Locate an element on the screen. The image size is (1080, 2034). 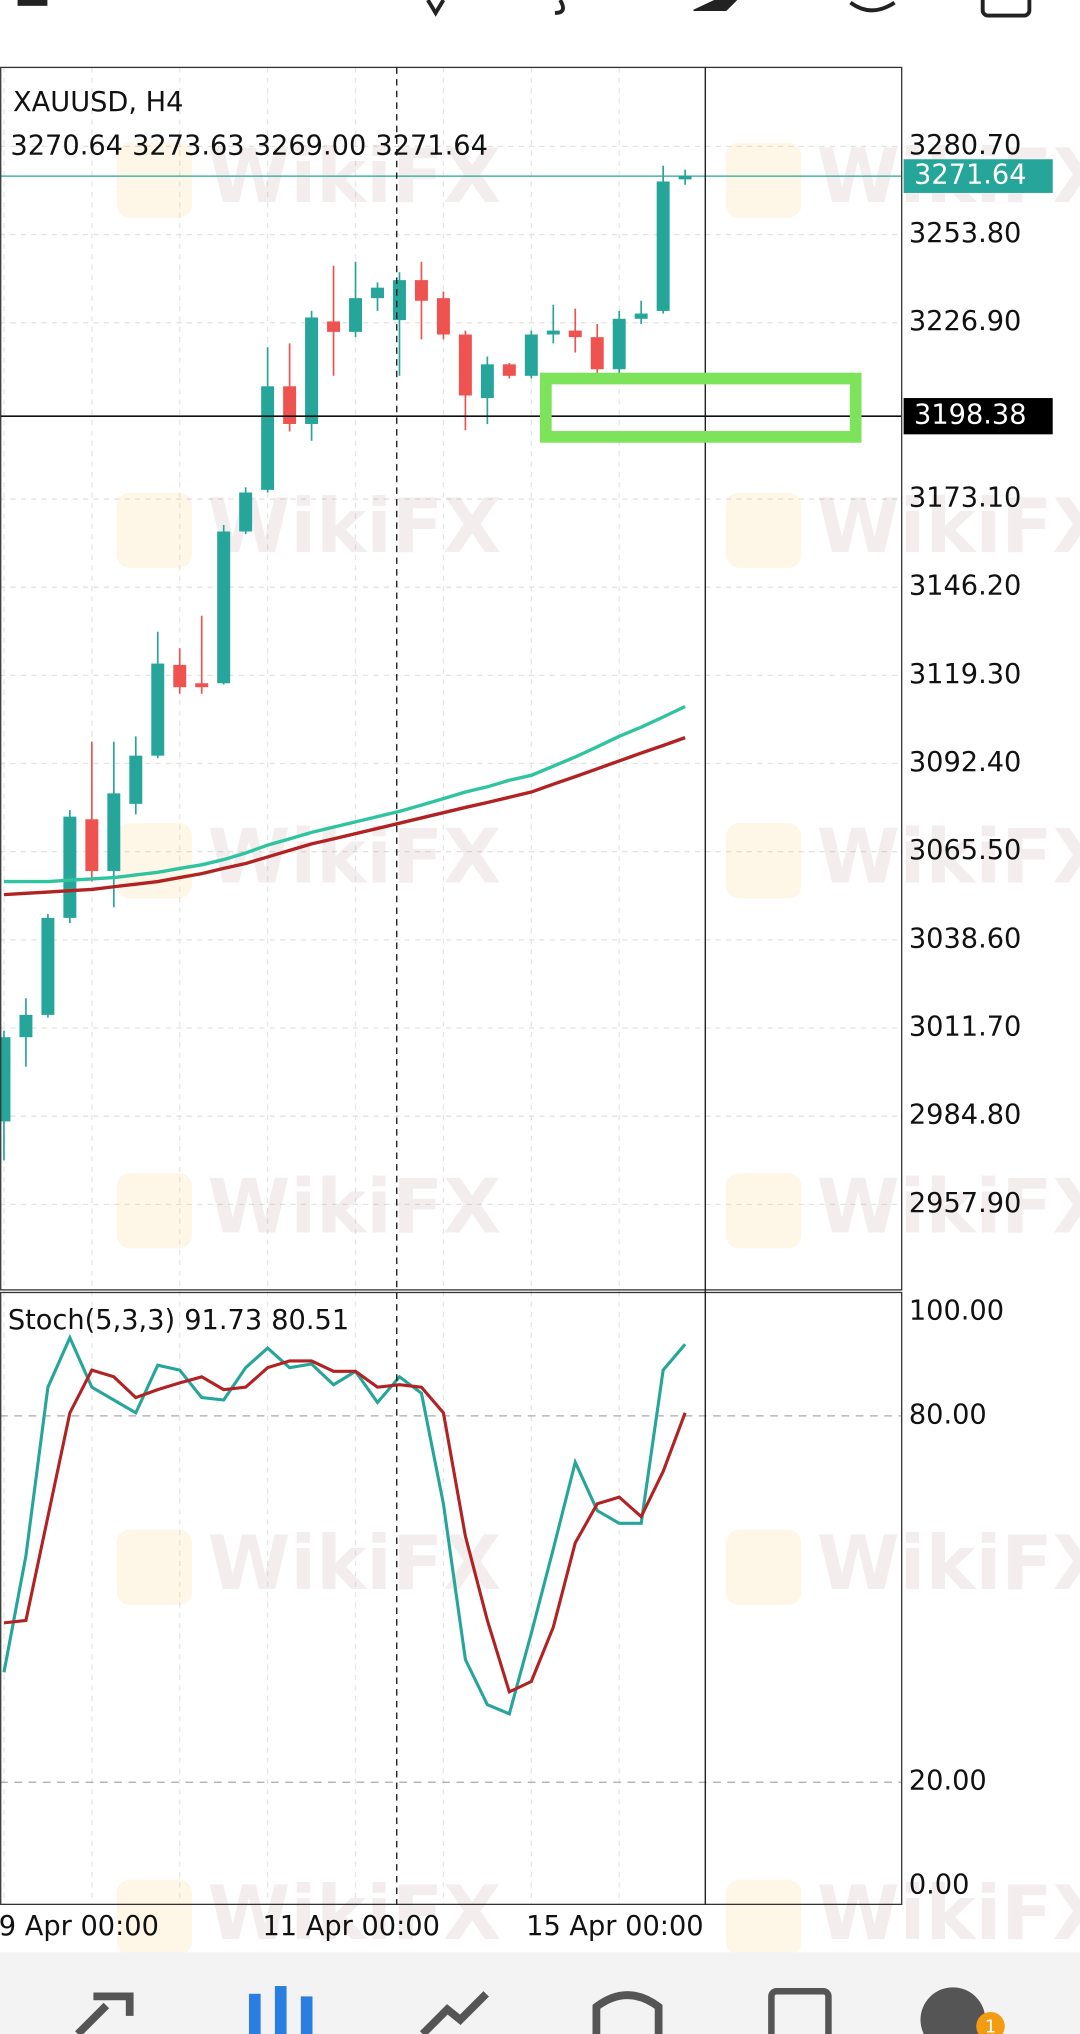
trade-icon is located at coordinates (1006, 9).